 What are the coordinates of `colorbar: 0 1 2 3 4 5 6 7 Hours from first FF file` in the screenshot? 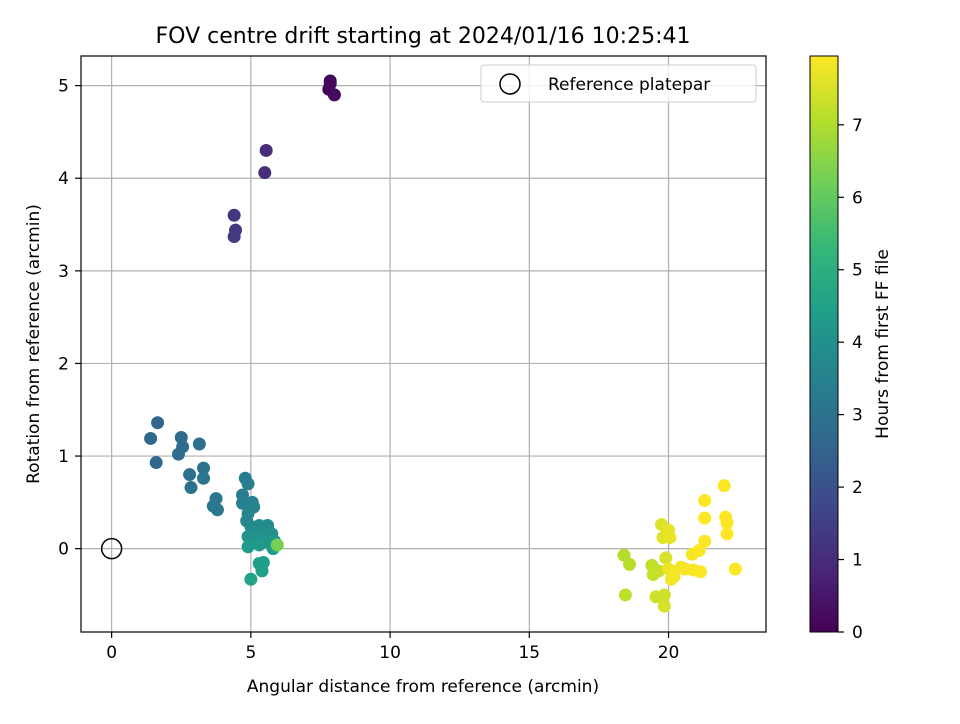 It's located at (851, 349).